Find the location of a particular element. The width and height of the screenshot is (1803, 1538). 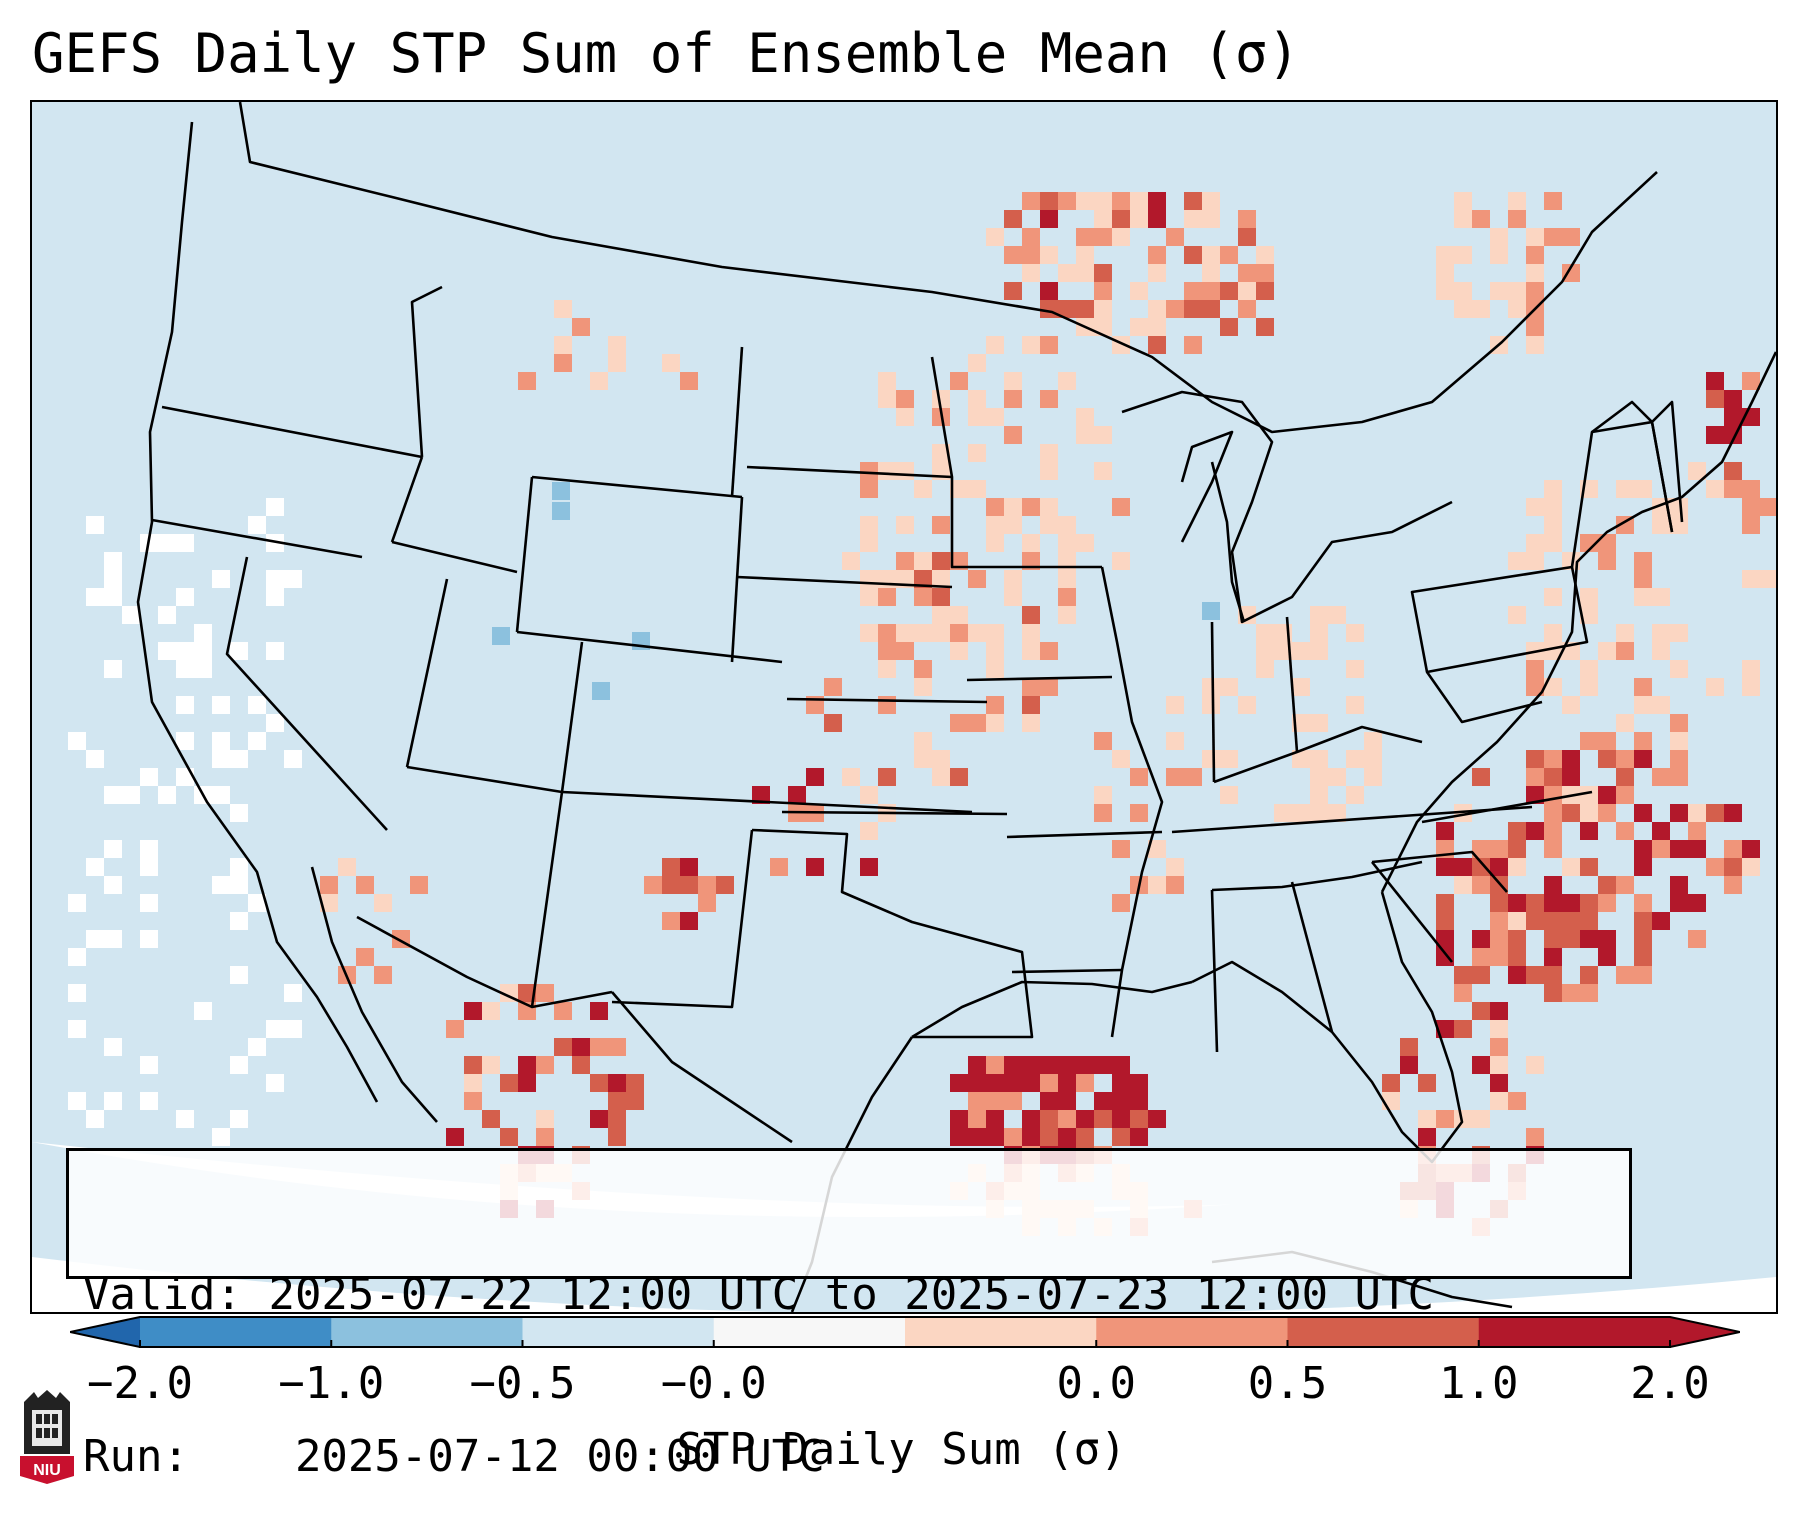

nd-sd-border is located at coordinates (849, 472).